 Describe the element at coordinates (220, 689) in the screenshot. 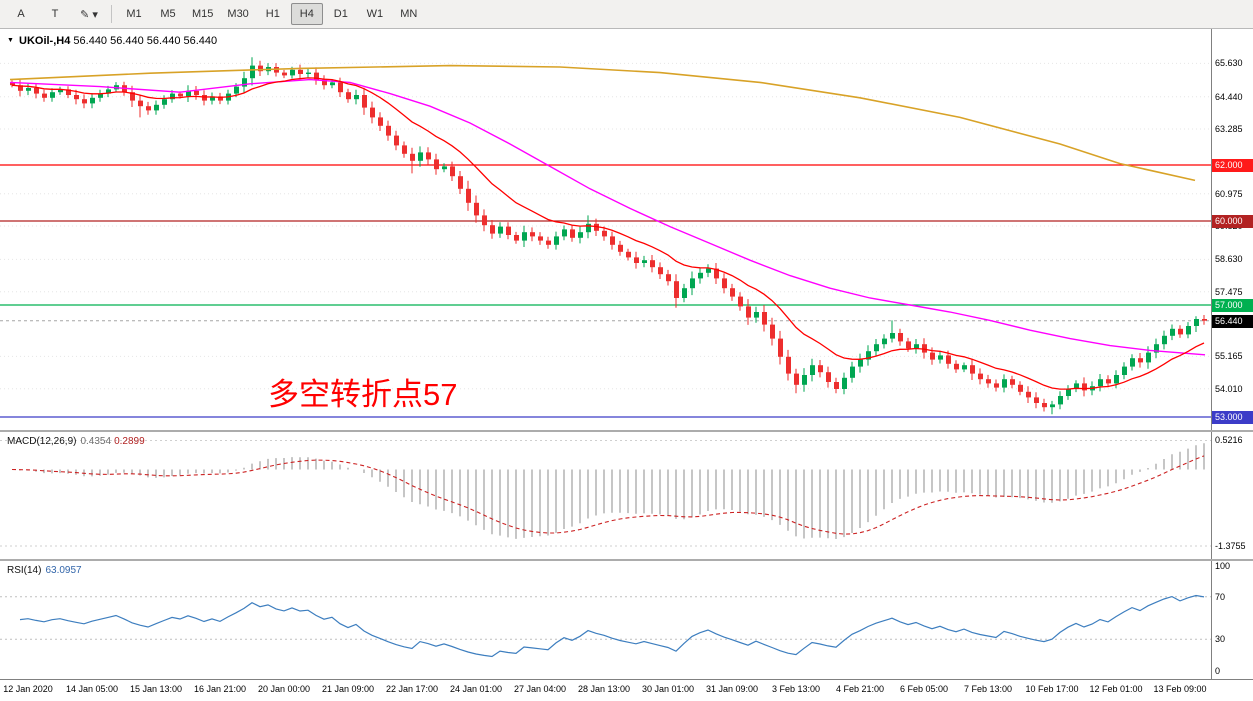

I see `time-axis-label: 16 Jan 21:00` at that location.